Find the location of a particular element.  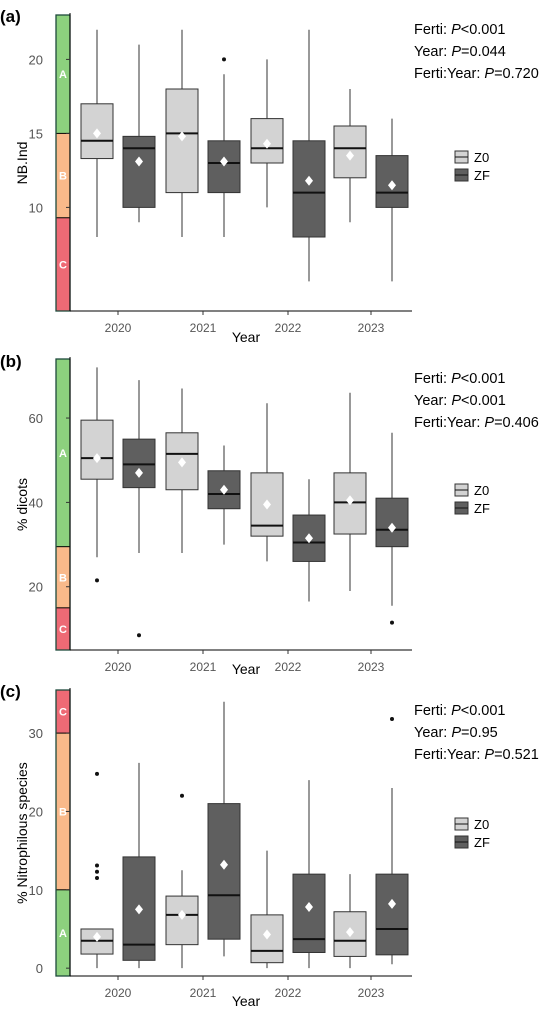

y-axis-label: NB.Ind is located at coordinates (22, 163).